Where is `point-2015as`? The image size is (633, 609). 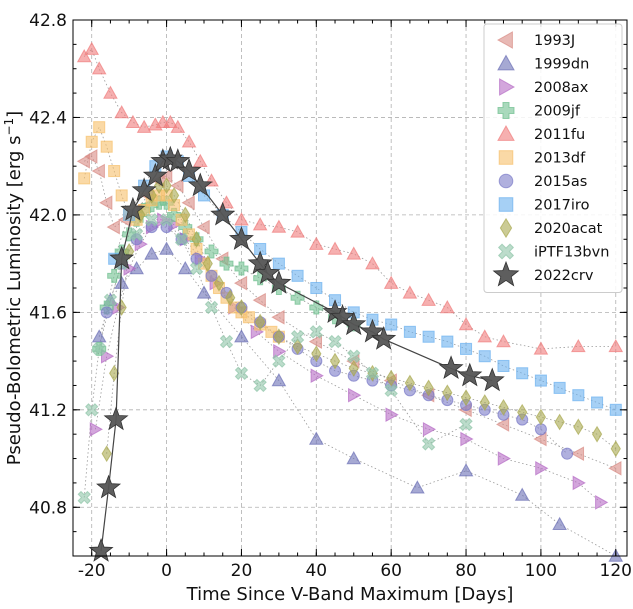
point-2015as is located at coordinates (106, 312).